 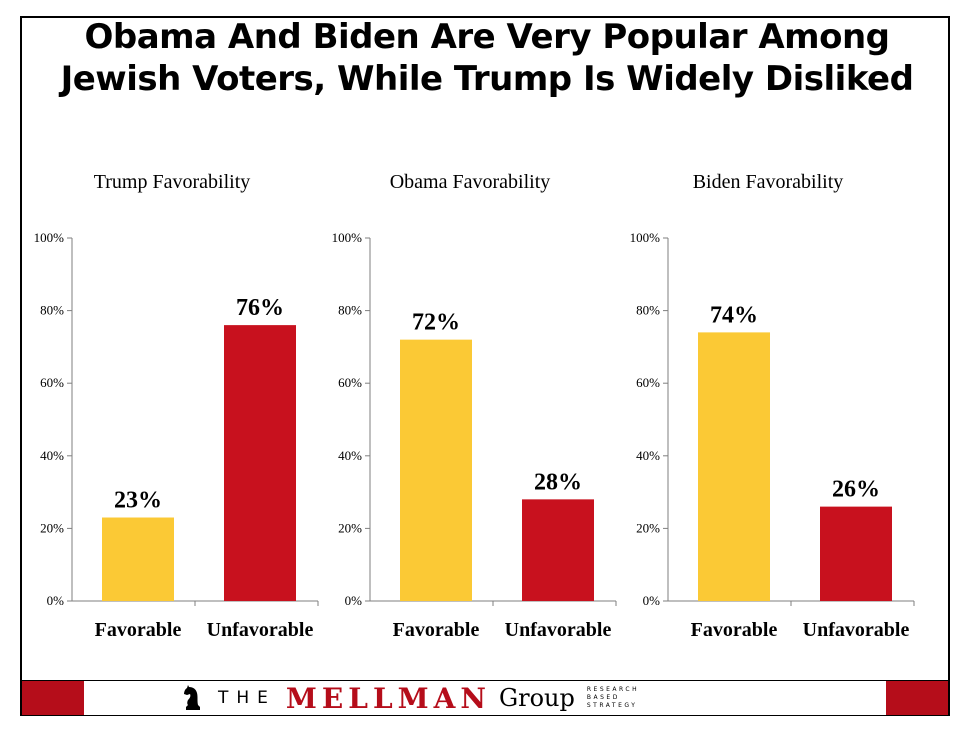 I want to click on logo-mellman: MELLMAN, so click(x=388, y=698).